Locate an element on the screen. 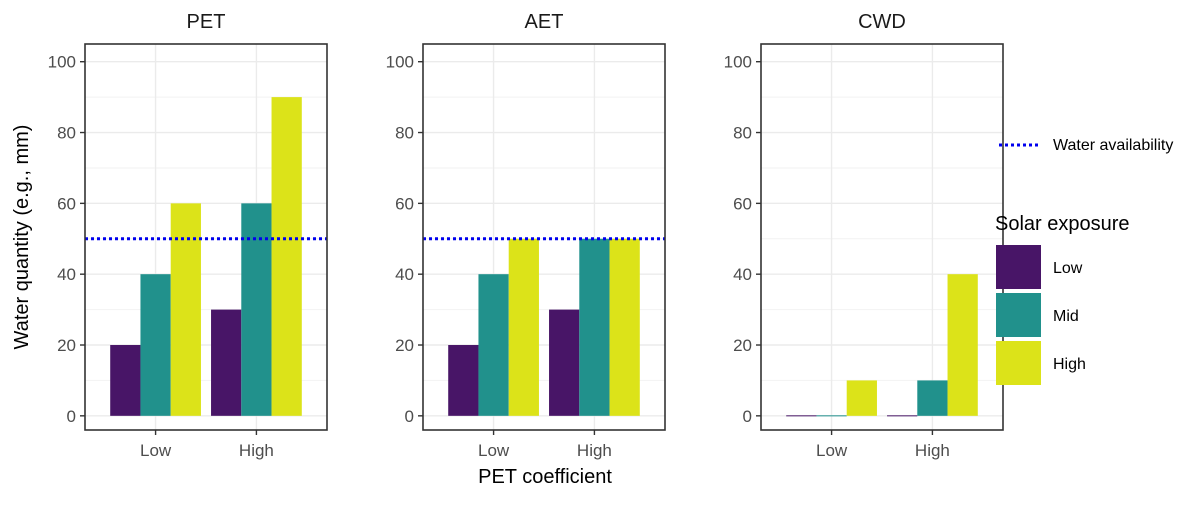 This screenshot has width=1200, height=505. bar-pet-low-mid is located at coordinates (155, 345).